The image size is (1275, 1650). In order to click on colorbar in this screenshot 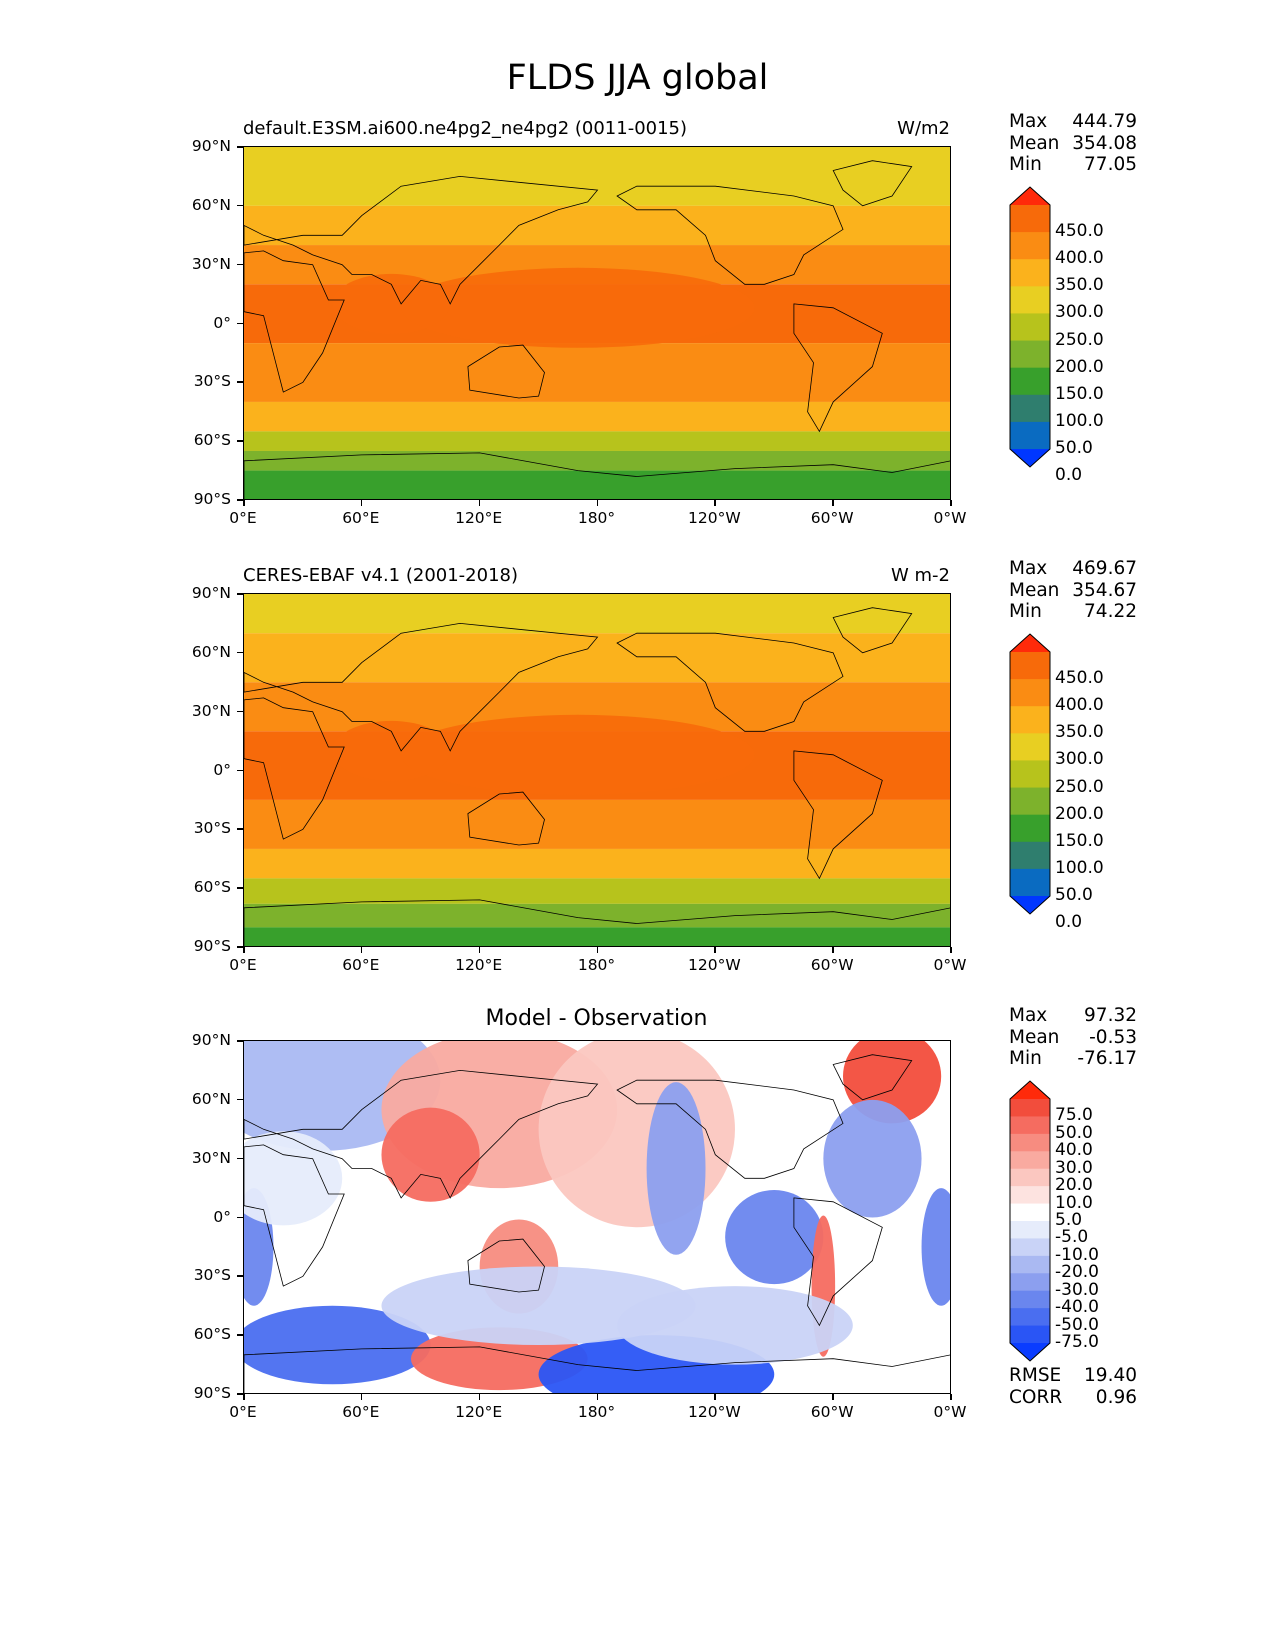, I will do `click(1030, 774)`.